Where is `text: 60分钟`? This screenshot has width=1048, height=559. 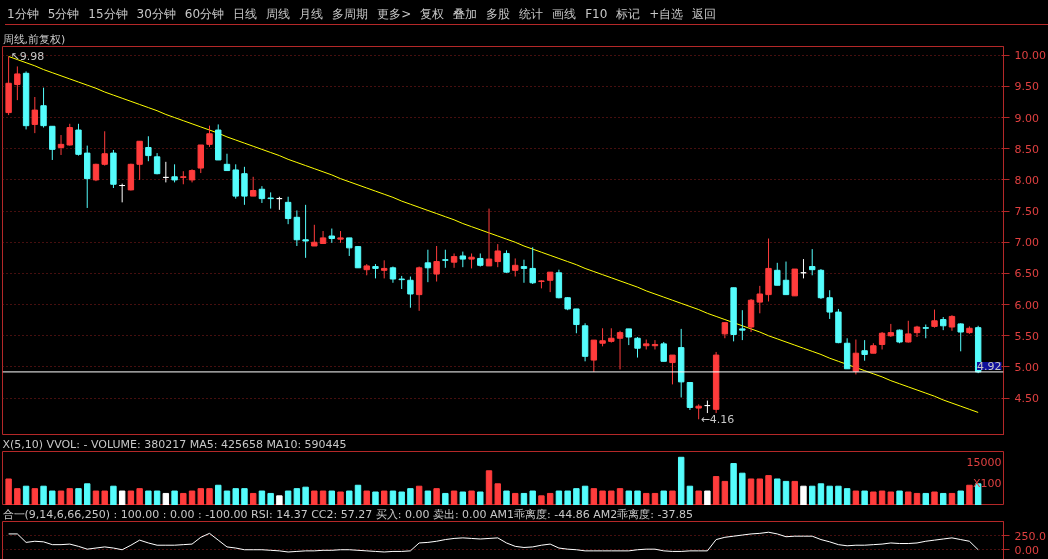 text: 60分钟 is located at coordinates (204, 14).